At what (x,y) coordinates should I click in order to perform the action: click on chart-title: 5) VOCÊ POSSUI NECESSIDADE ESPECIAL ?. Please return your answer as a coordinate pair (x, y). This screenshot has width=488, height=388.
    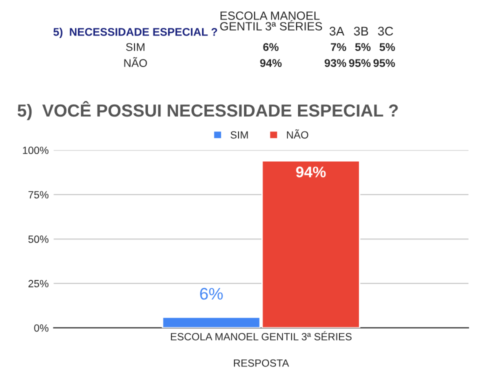
    Looking at the image, I should click on (208, 110).